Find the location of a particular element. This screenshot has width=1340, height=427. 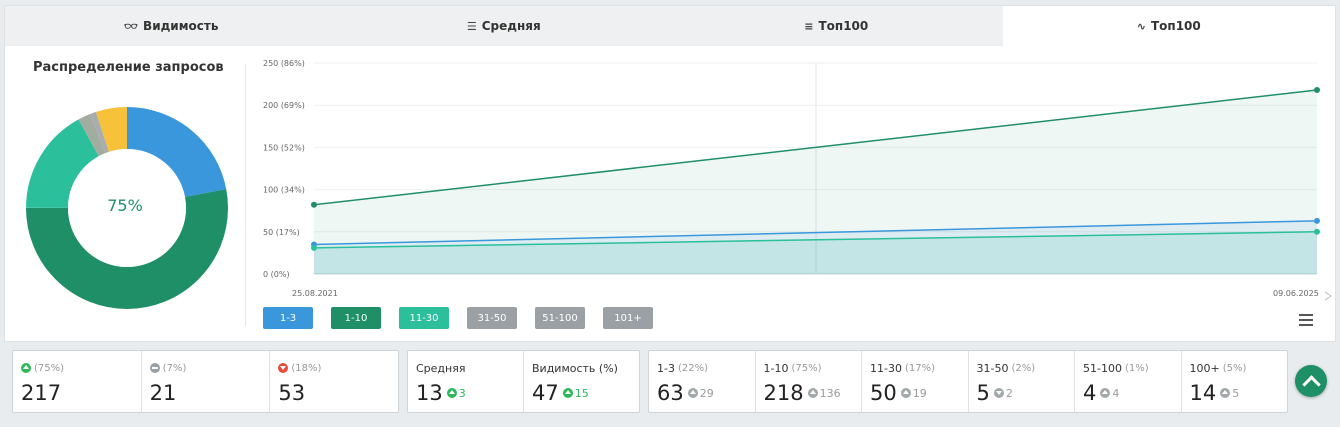

averages-group: Средняя 13 3 Видимость (%) 47 15 is located at coordinates (523, 381).